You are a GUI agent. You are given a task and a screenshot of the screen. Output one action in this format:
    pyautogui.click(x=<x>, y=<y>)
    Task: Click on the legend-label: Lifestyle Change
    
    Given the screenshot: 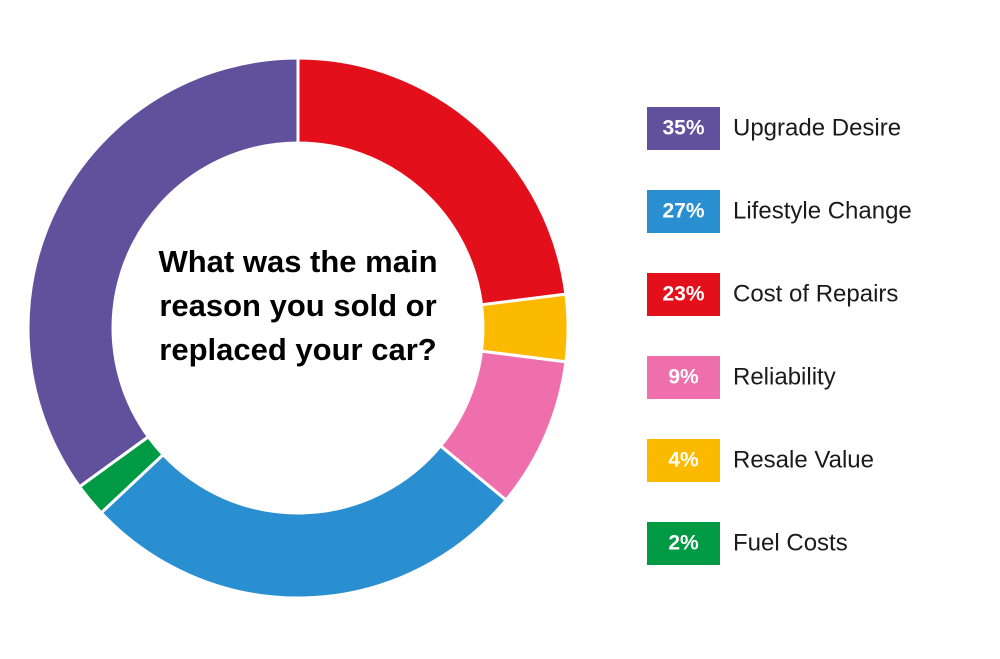 What is the action you would take?
    pyautogui.click(x=822, y=210)
    